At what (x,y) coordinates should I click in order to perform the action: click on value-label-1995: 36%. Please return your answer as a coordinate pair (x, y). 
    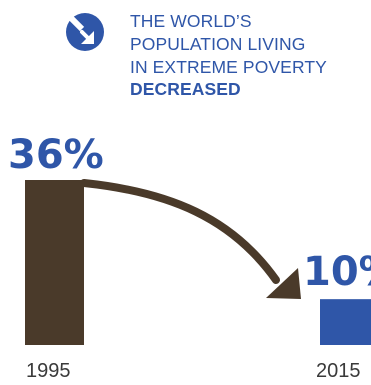
    Looking at the image, I should click on (56, 155).